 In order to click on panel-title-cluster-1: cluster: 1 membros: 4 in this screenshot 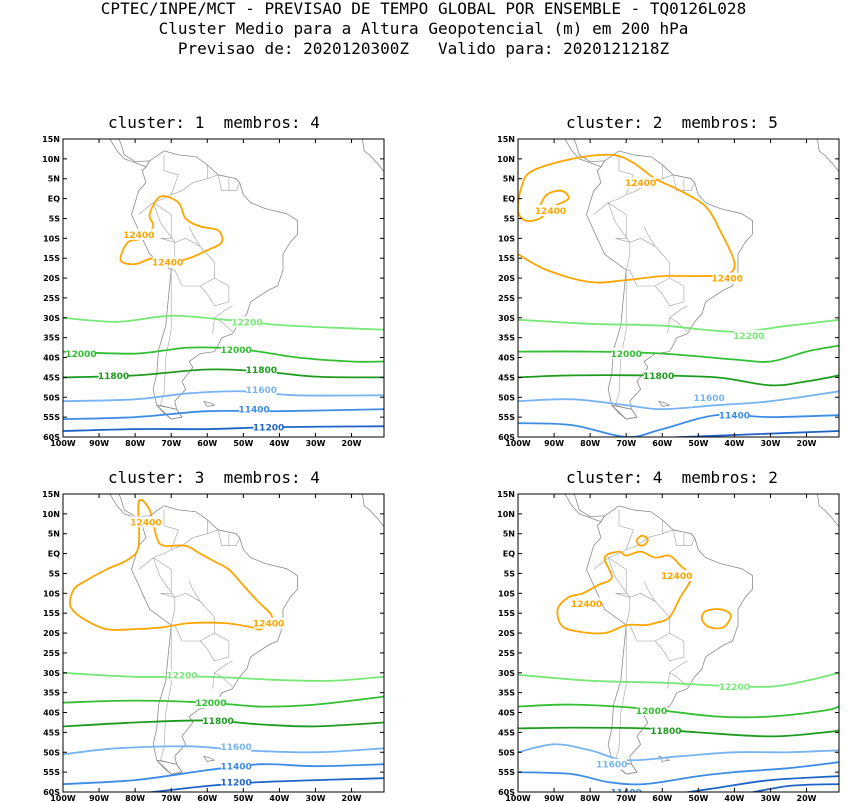, I will do `click(214, 122)`.